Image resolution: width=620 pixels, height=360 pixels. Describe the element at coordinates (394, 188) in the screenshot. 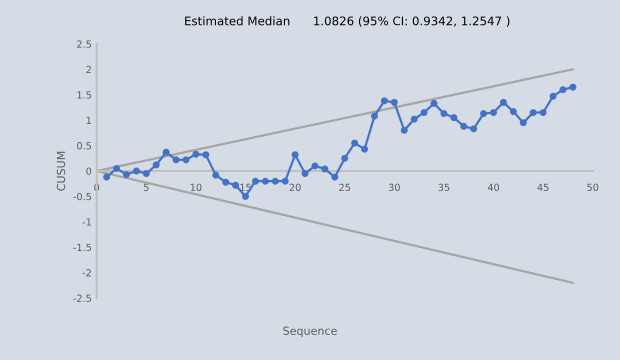

I see `x-tick-label: 30` at that location.